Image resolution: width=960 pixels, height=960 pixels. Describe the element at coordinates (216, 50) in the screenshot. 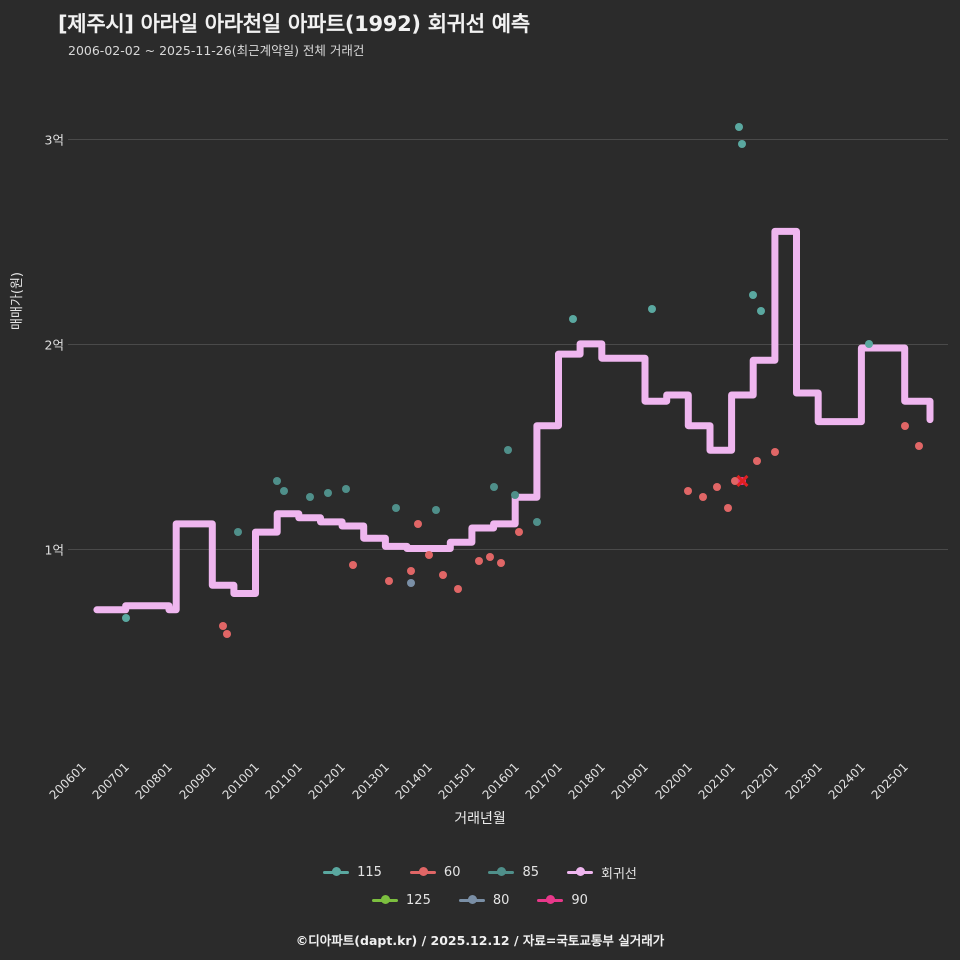

I see `page-subtitle: 2006-02-02 ~ 2025-11-26(최근계약일) 전체 거래건` at that location.